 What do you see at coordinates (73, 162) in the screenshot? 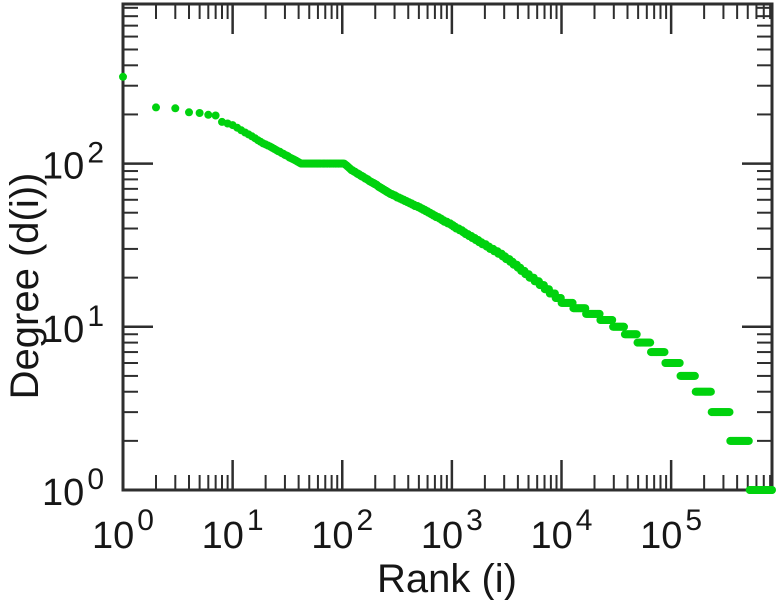
I see `y-tick-label: 10 2` at bounding box center [73, 162].